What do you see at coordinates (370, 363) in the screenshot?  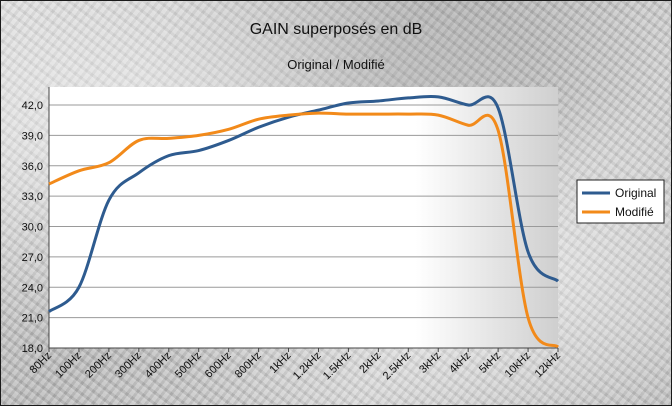 I see `x-tick-label: 2kHz` at bounding box center [370, 363].